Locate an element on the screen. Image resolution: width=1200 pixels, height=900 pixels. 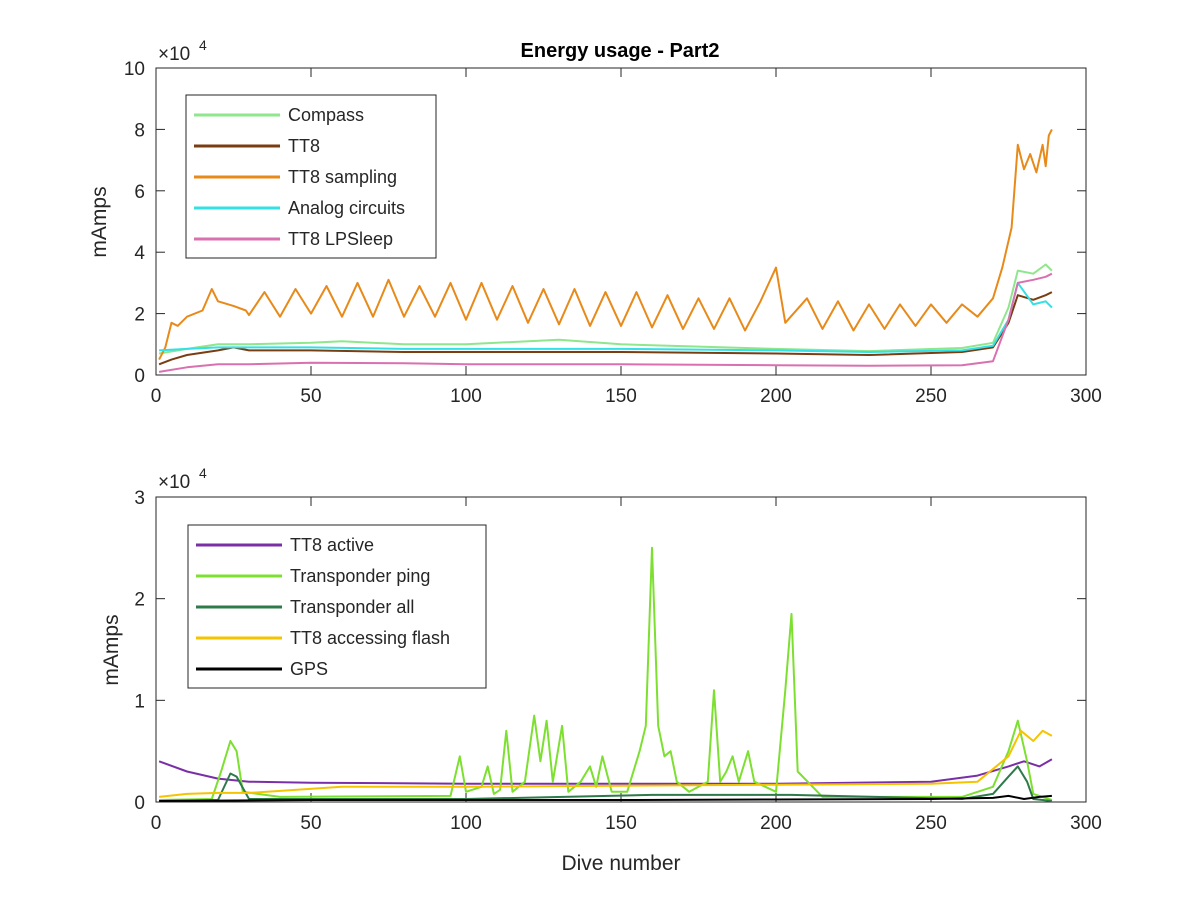
y-tick-label: 10 is located at coordinates (134, 69).